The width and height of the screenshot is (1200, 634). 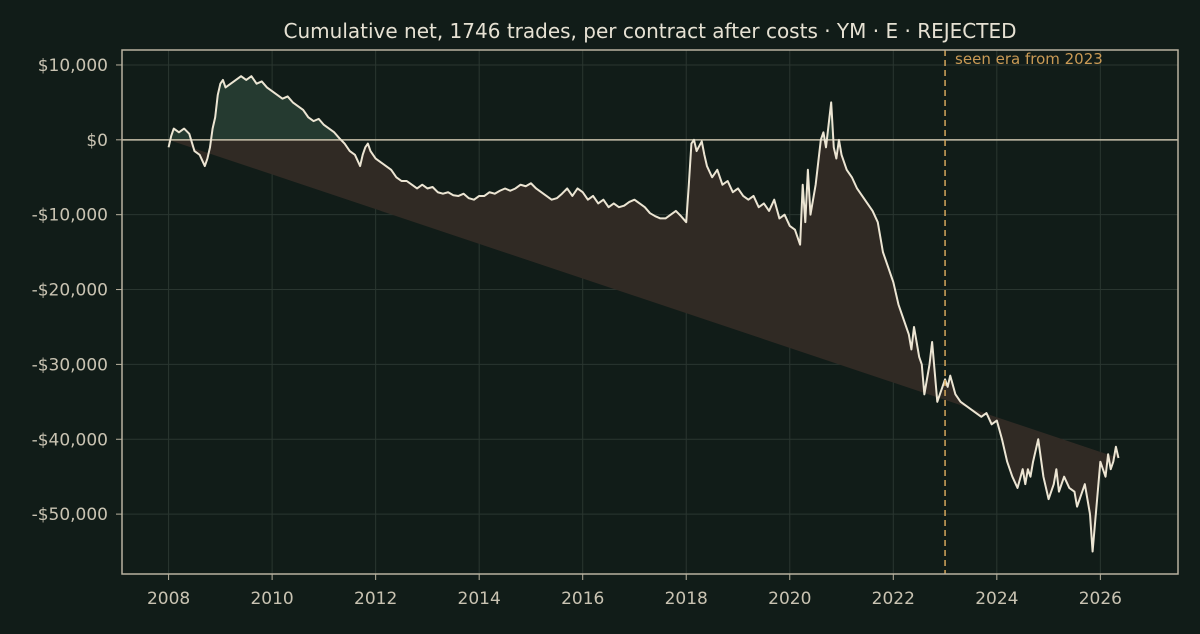 I want to click on y-tick-label: -$30,000, so click(x=70, y=365).